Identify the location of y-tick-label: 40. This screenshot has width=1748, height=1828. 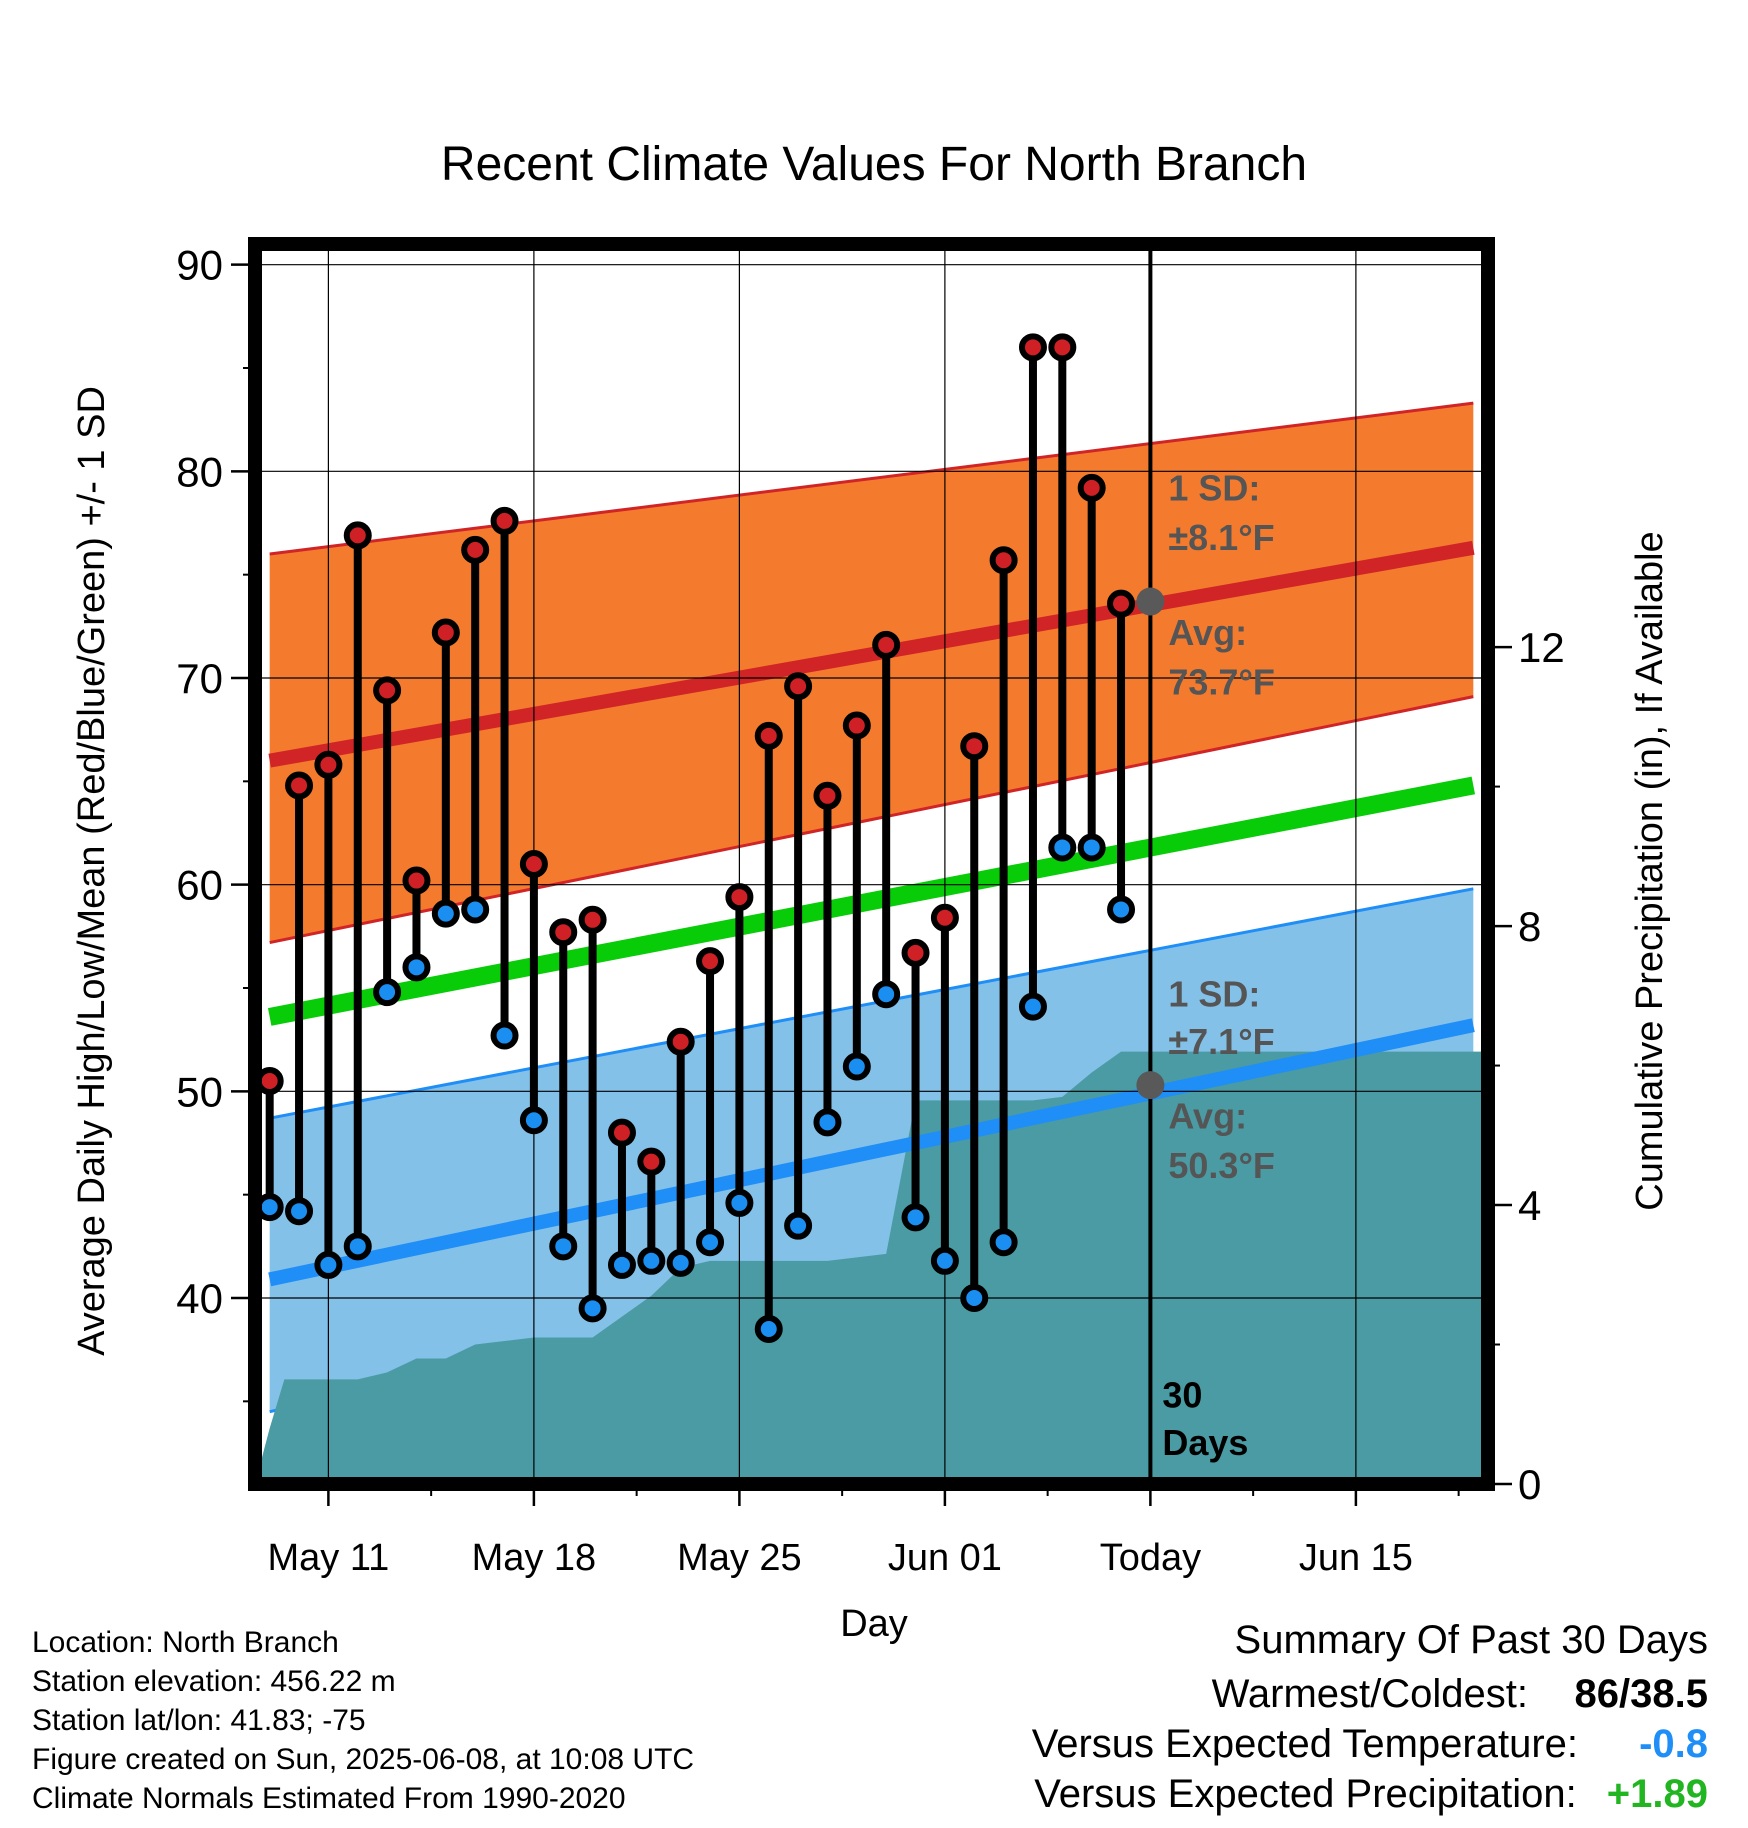
(199, 1298).